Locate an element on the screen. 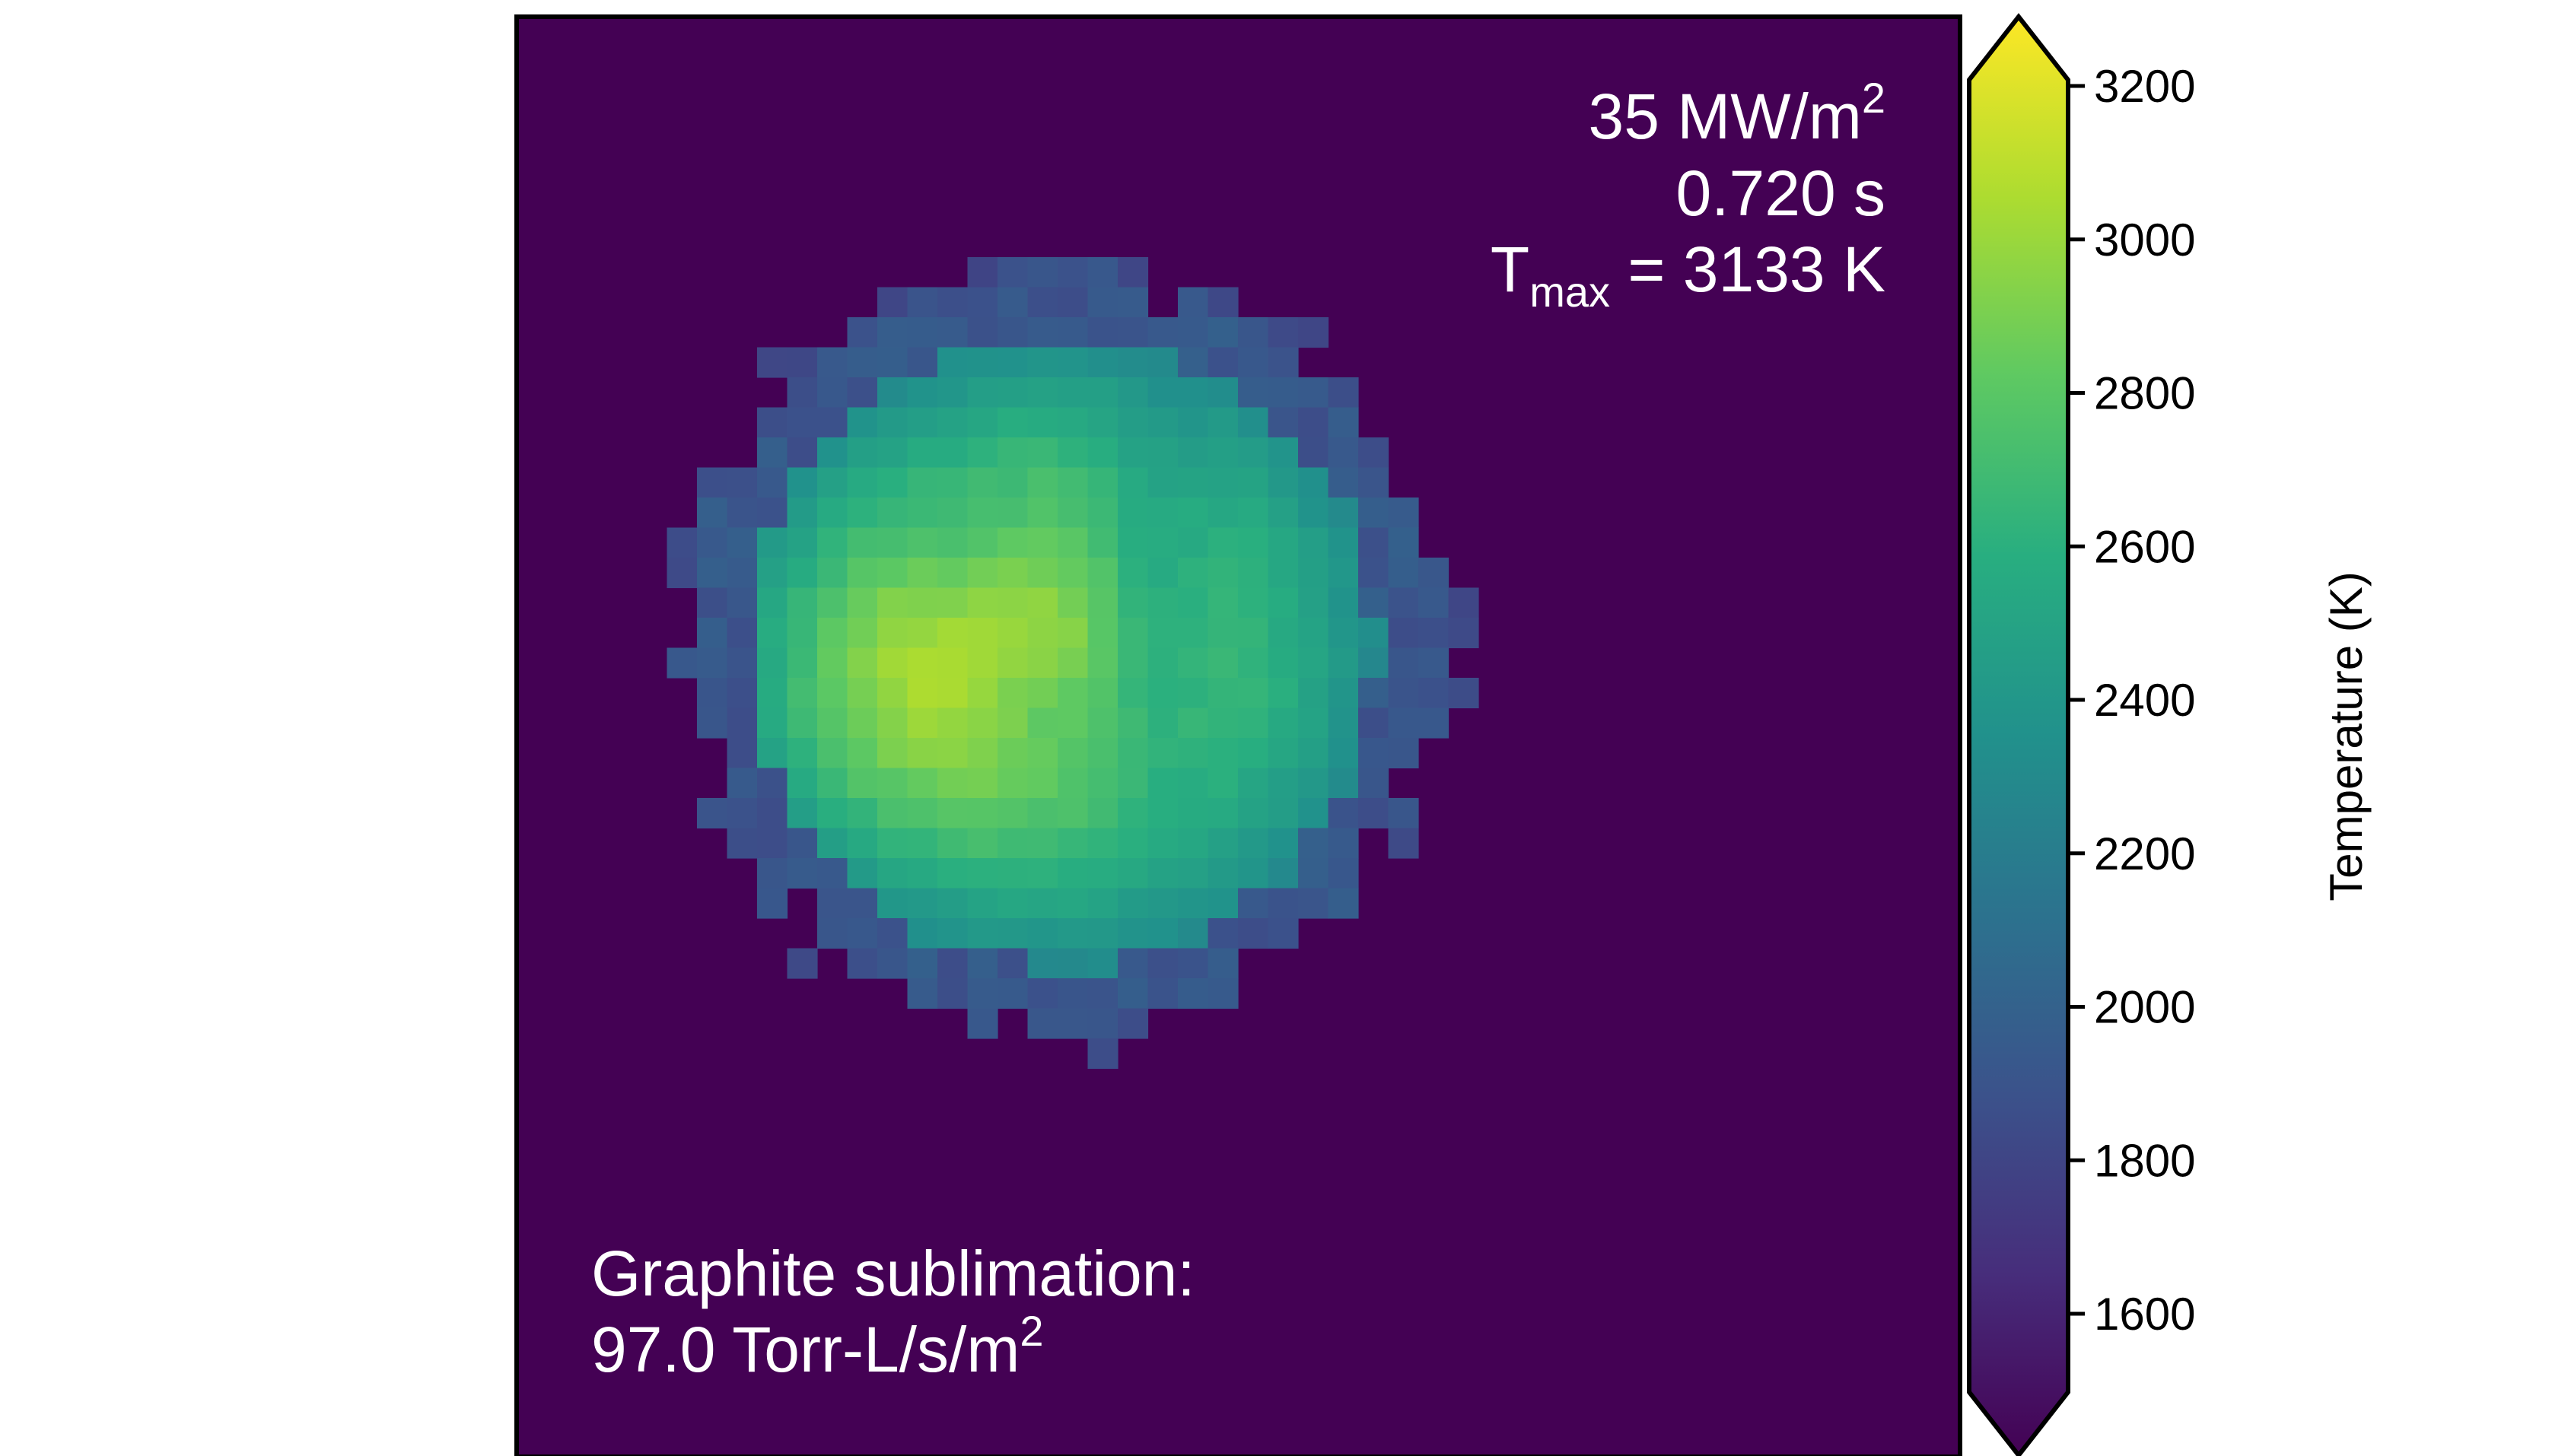  colorbar-label: Temperature (K) is located at coordinates (2346, 736).